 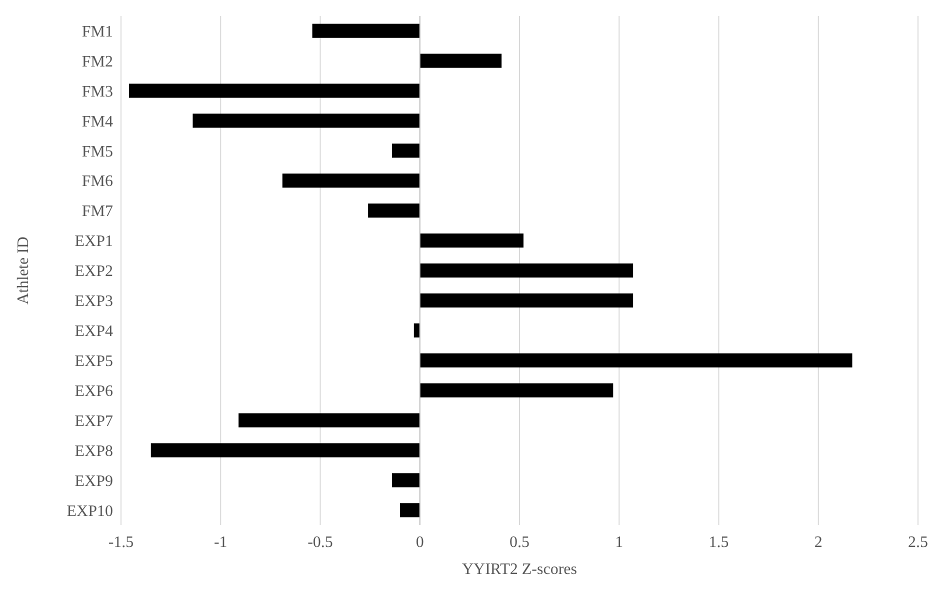 I want to click on x-tick-label: -0.5, so click(x=320, y=542).